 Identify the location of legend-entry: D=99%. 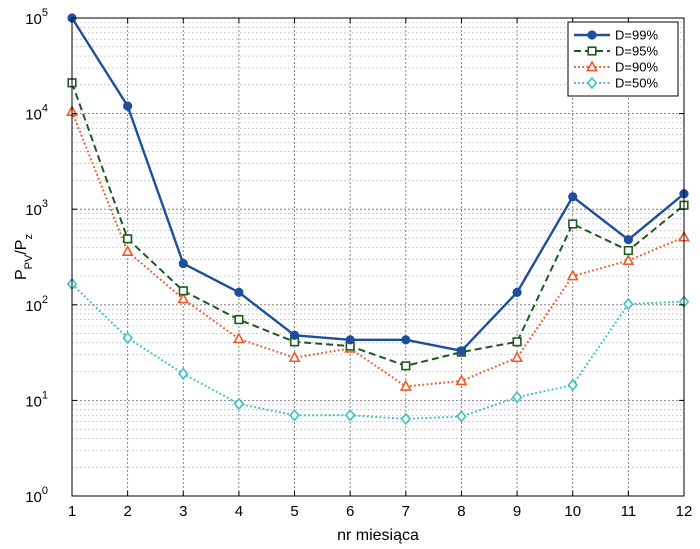
(616, 35).